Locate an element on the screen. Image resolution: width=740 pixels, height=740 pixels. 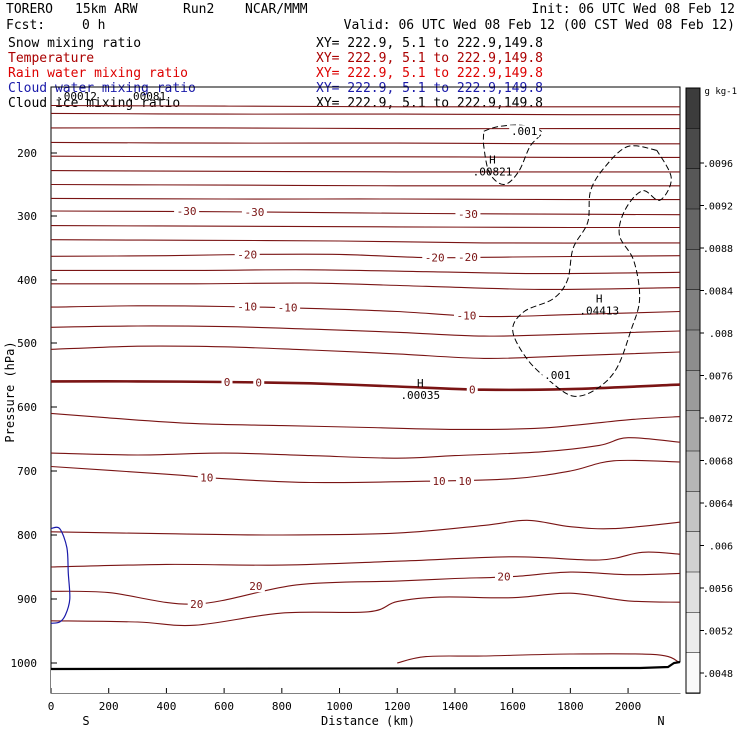
x-axis-tick-label: 2000 is located at coordinates (628, 706).